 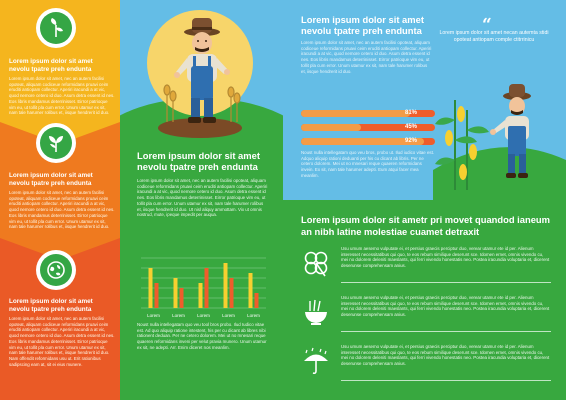 I want to click on umbrella-rain-icon, so click(x=316, y=361).